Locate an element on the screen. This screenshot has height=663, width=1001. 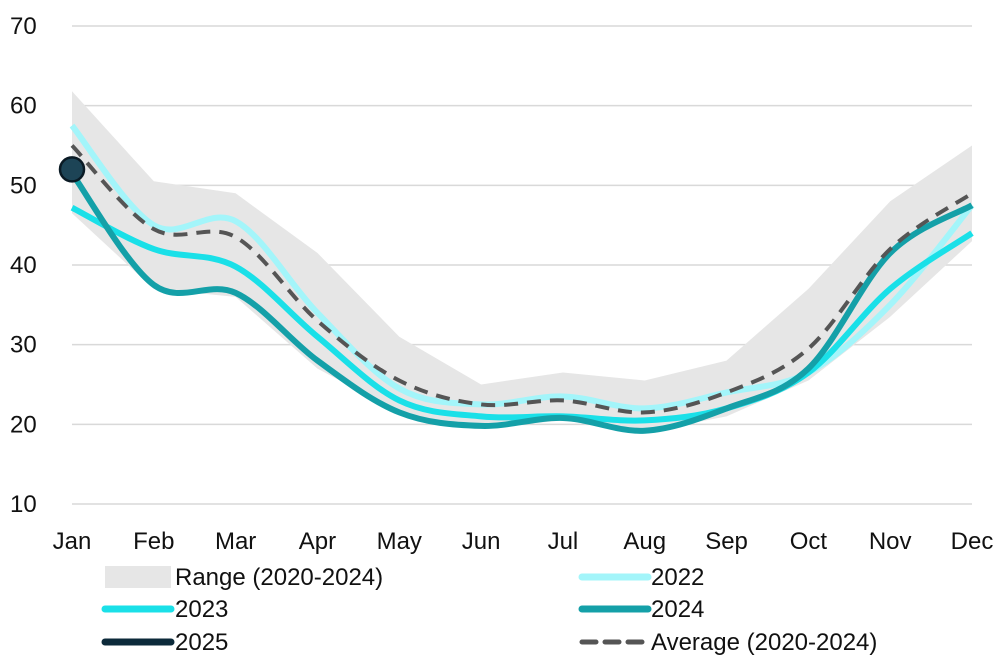
x-tick-label: May is located at coordinates (399, 541).